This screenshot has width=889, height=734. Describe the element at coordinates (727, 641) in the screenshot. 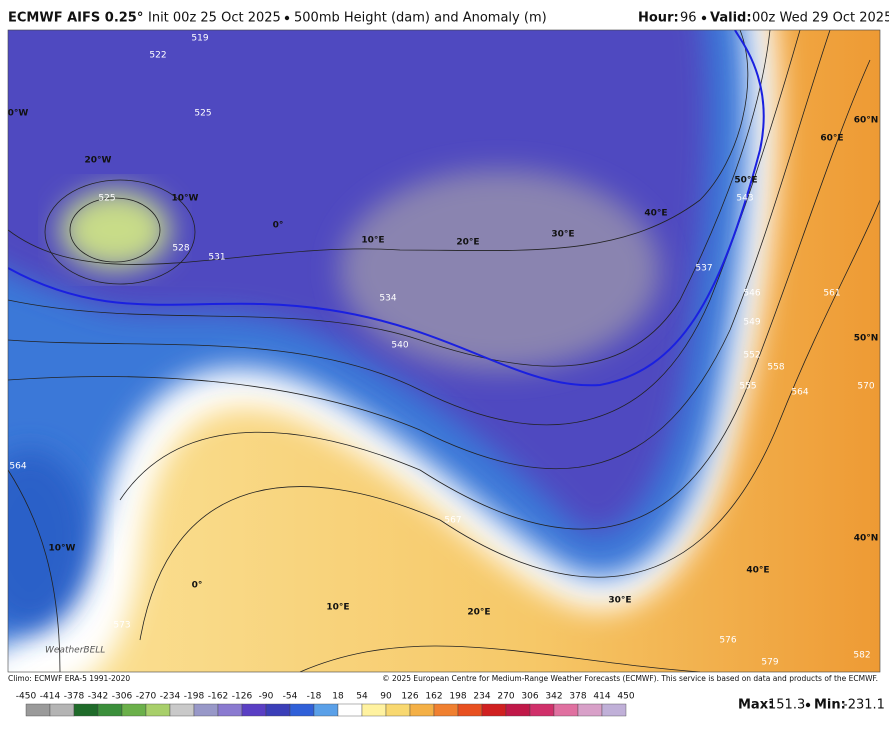

I see `contour-label: 576` at that location.